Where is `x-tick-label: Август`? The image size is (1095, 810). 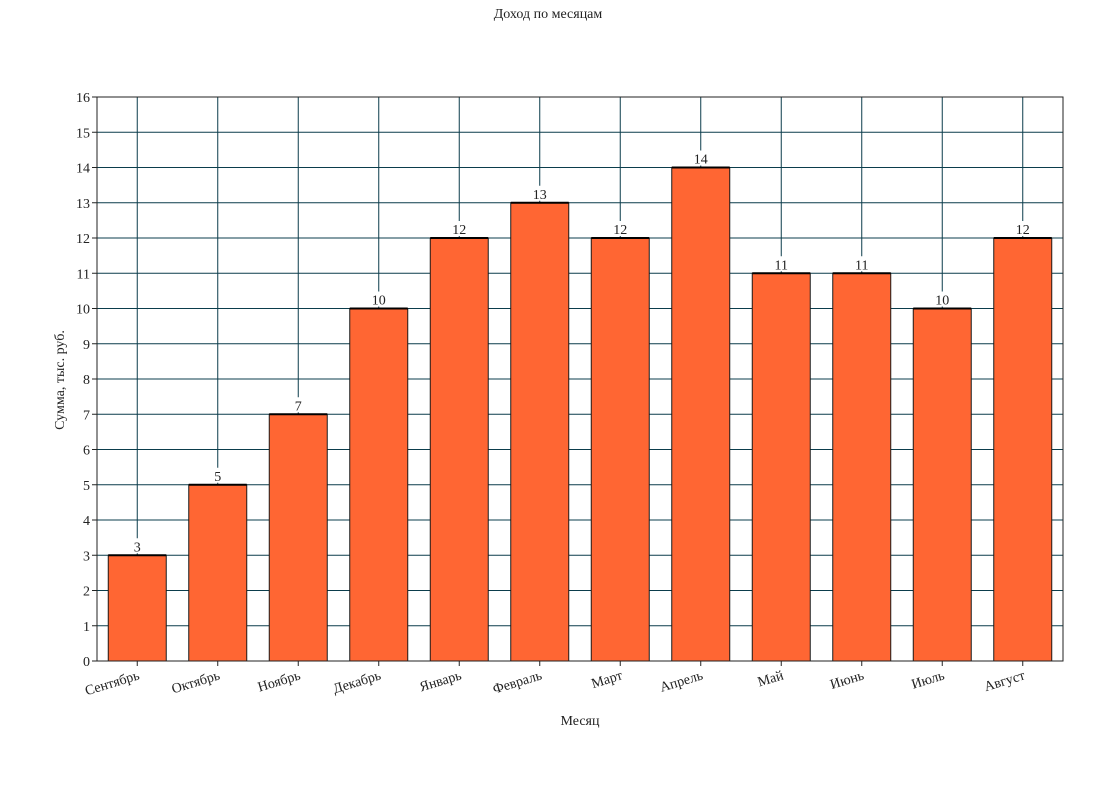
x-tick-label: Август is located at coordinates (1005, 681).